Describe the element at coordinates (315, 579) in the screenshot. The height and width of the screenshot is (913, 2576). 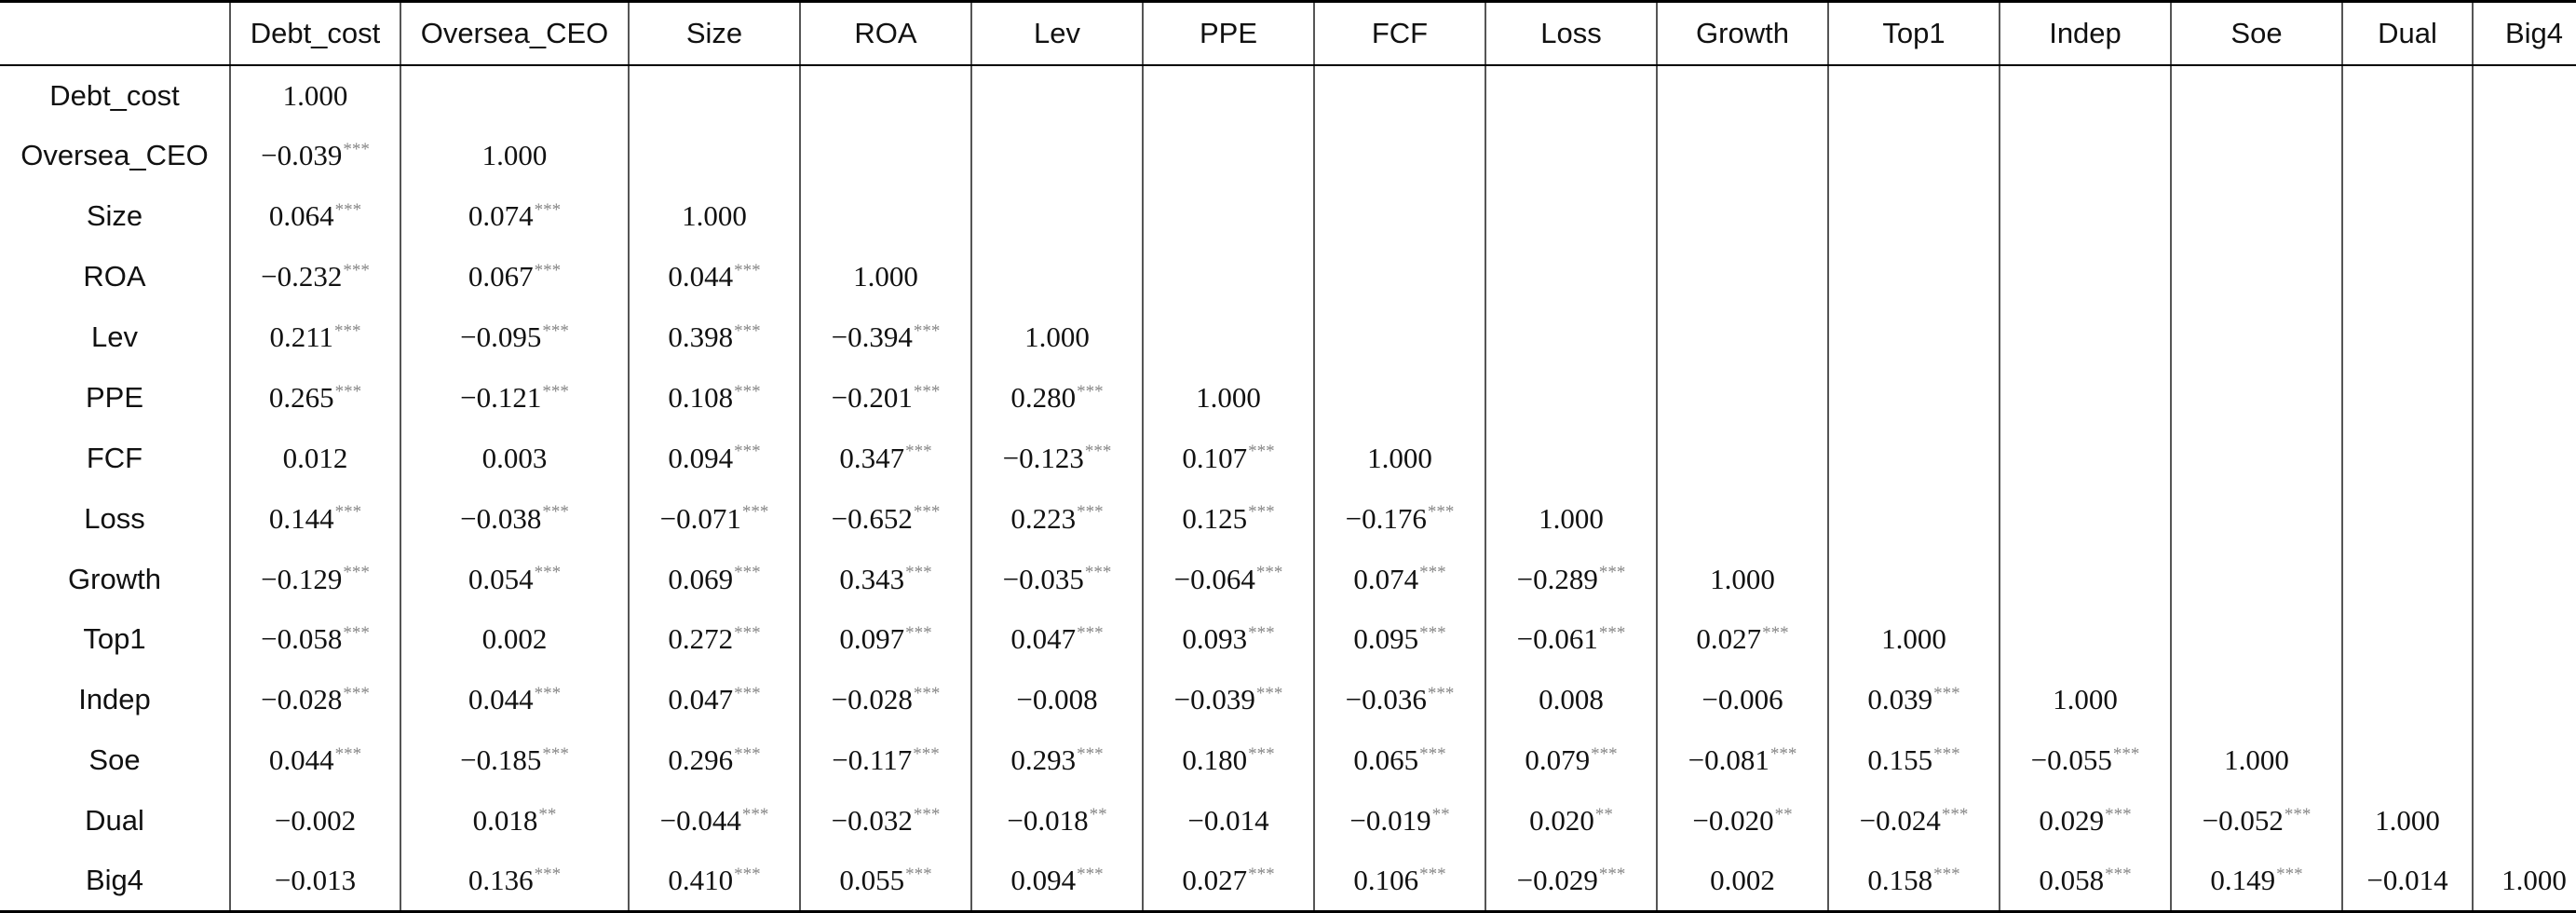
I see `correlation-cell: −0.129***` at that location.